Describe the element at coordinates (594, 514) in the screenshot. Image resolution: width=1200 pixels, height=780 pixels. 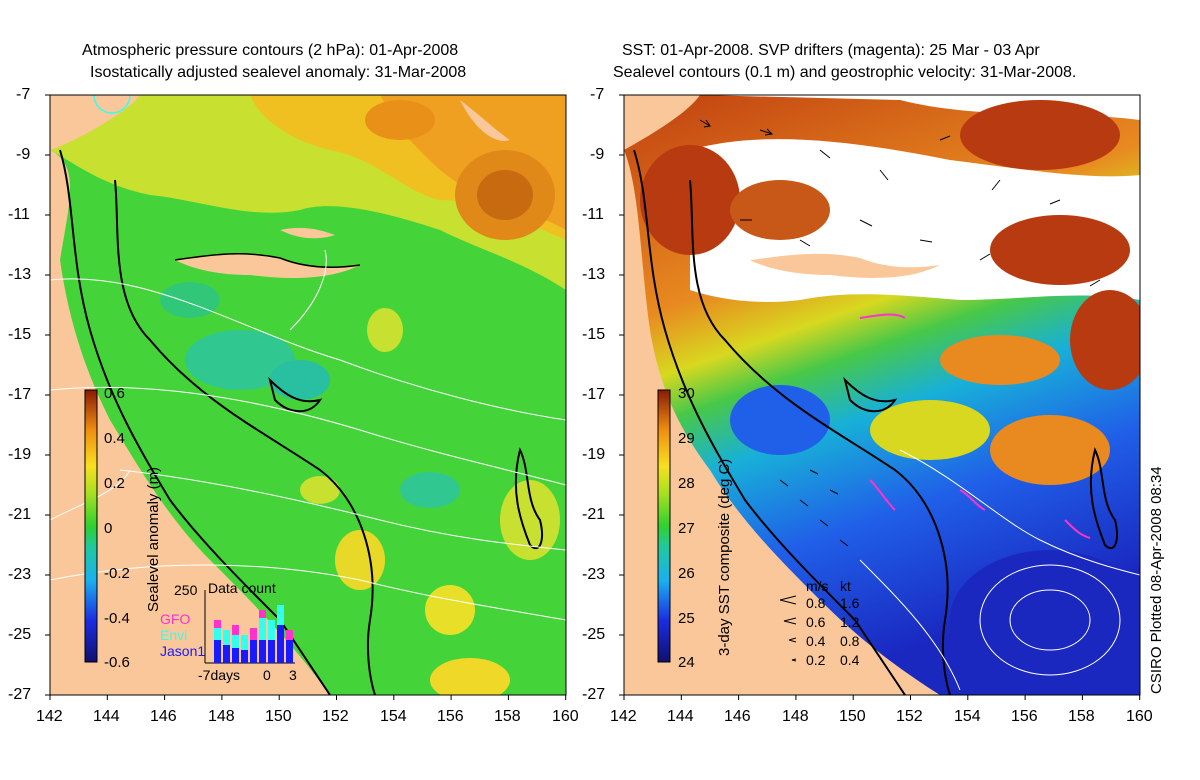
I see `right-y-tick-label: -21` at that location.